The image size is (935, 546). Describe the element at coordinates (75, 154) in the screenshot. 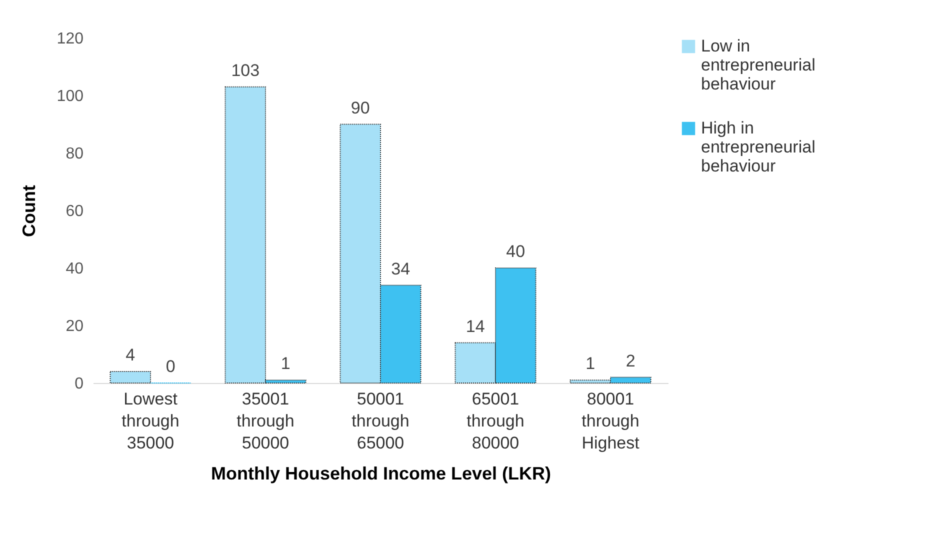

I see `y-tick-label: 80` at that location.